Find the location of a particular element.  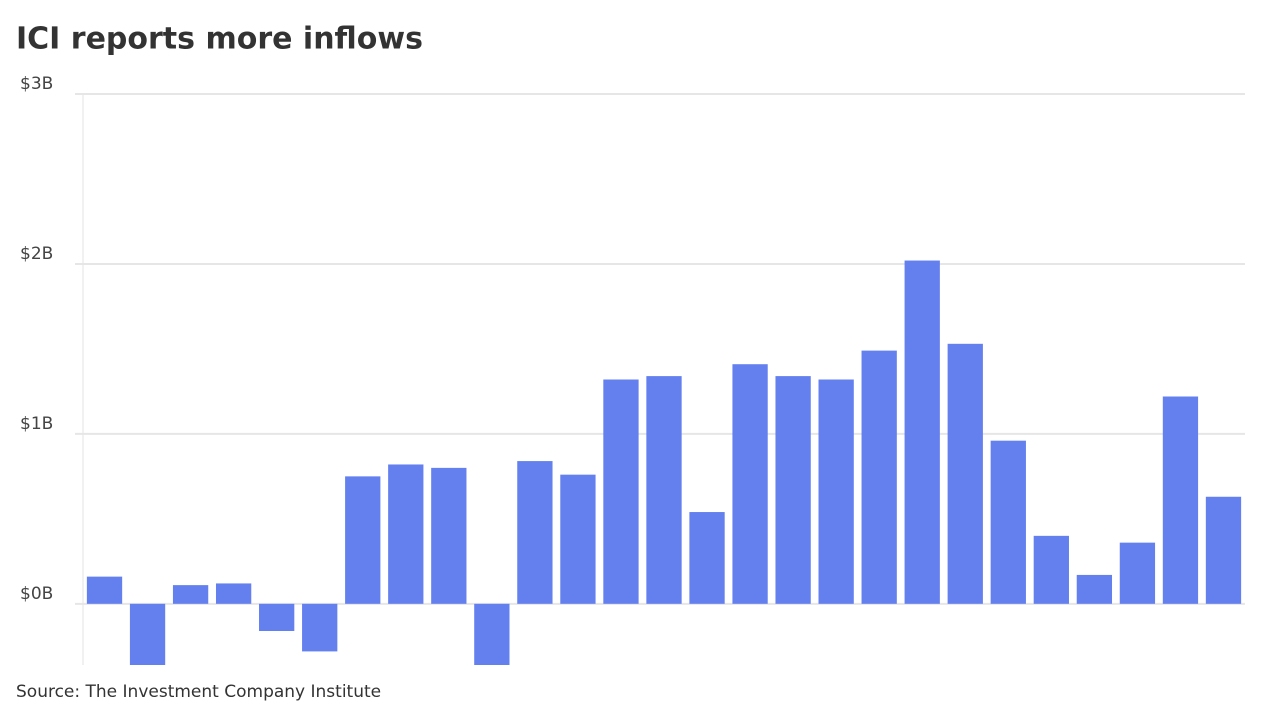

y-tick-label: $3B is located at coordinates (36, 84).